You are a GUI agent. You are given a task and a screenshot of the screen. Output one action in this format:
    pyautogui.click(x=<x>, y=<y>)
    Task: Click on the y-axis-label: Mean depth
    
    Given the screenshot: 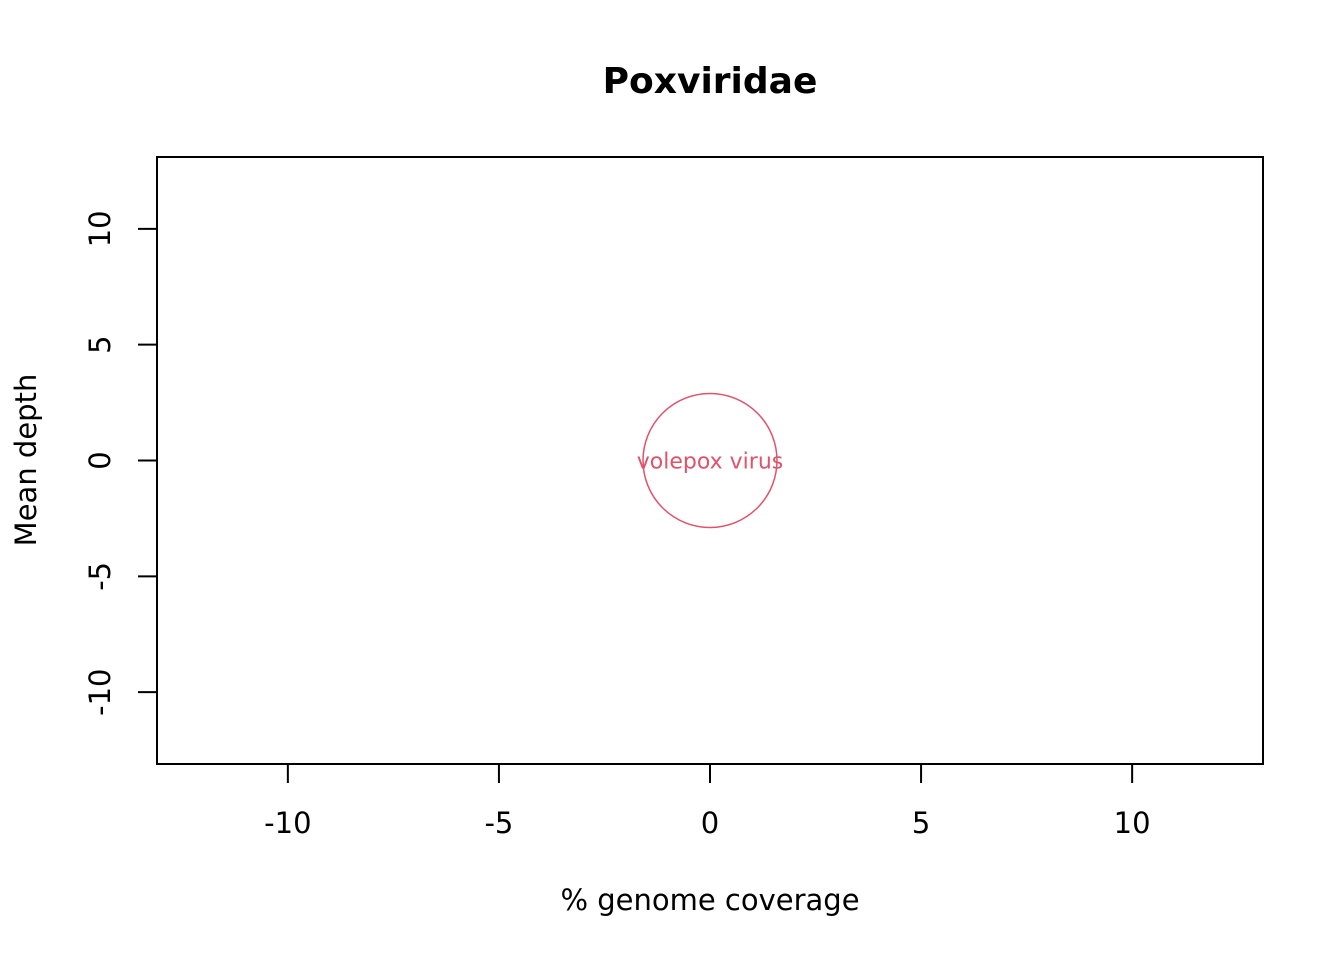 What is the action you would take?
    pyautogui.click(x=26, y=460)
    